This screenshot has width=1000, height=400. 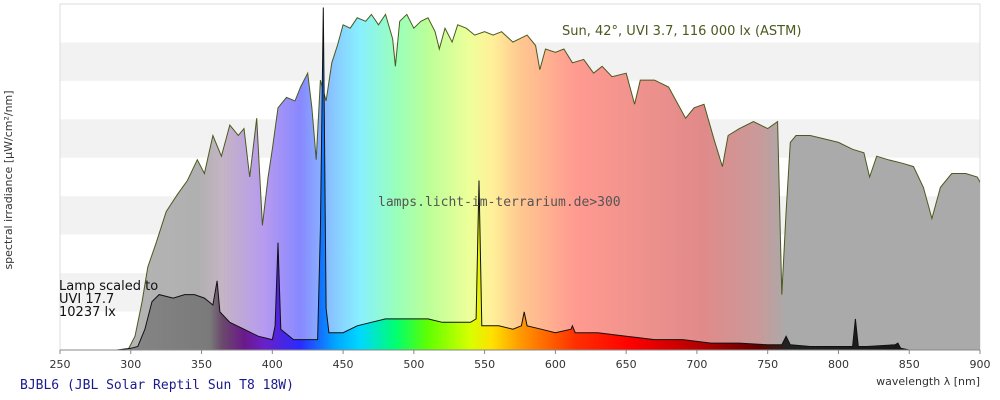 What do you see at coordinates (928, 381) in the screenshot?
I see `x-axis-label: wavelength λ [nm]` at bounding box center [928, 381].